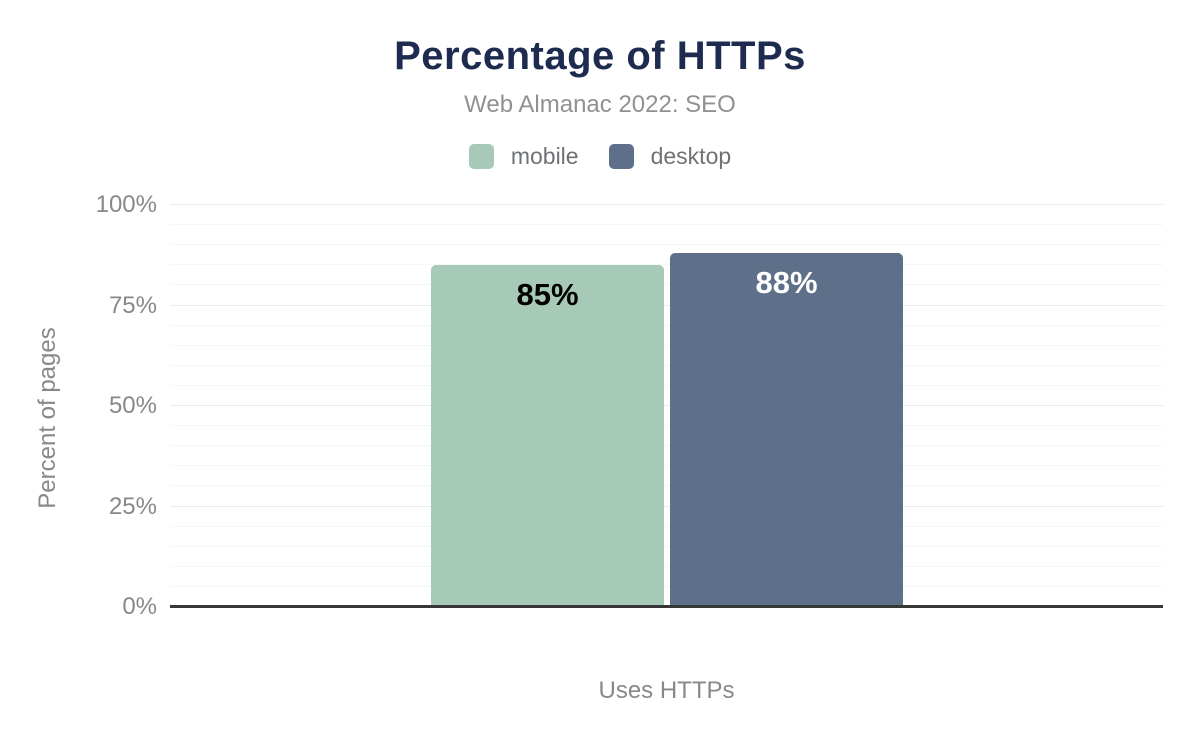 The image size is (1200, 742). I want to click on x-axis-category-label: Uses HTTPs, so click(666, 690).